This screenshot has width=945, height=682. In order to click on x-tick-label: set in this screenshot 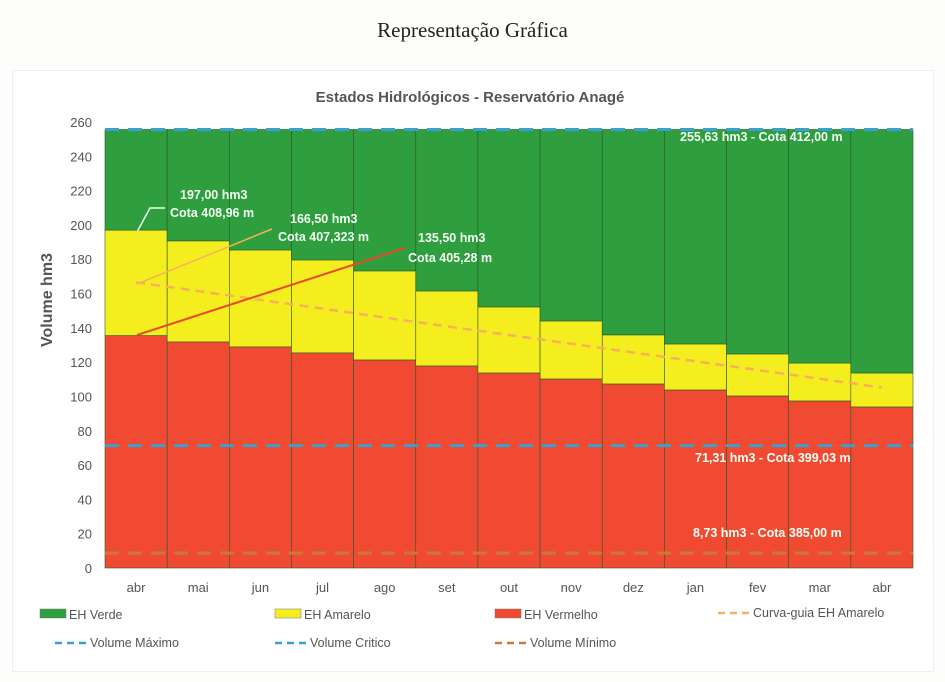, I will do `click(447, 587)`.